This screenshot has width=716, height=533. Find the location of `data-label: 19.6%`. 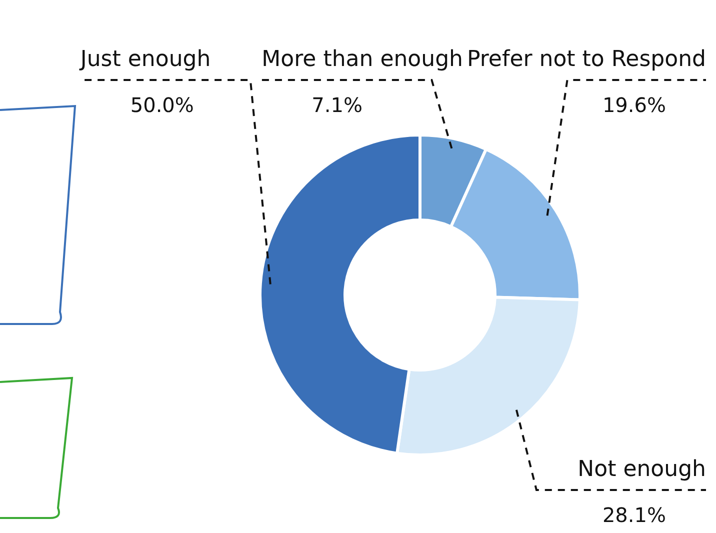

data-label: 19.6% is located at coordinates (634, 105).